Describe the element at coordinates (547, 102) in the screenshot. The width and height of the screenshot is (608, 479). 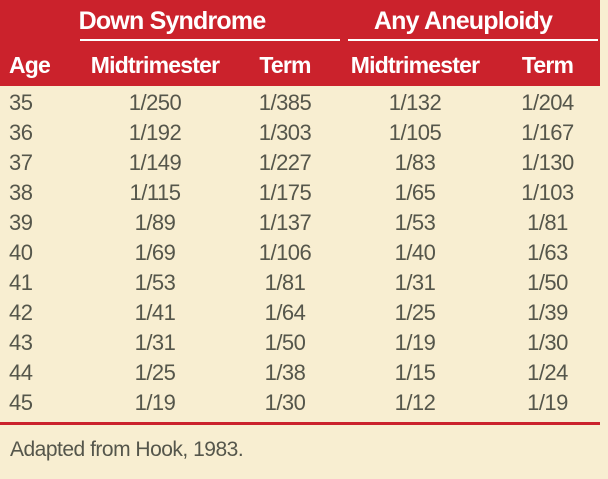
I see `aa-term-cell: 1/204` at that location.